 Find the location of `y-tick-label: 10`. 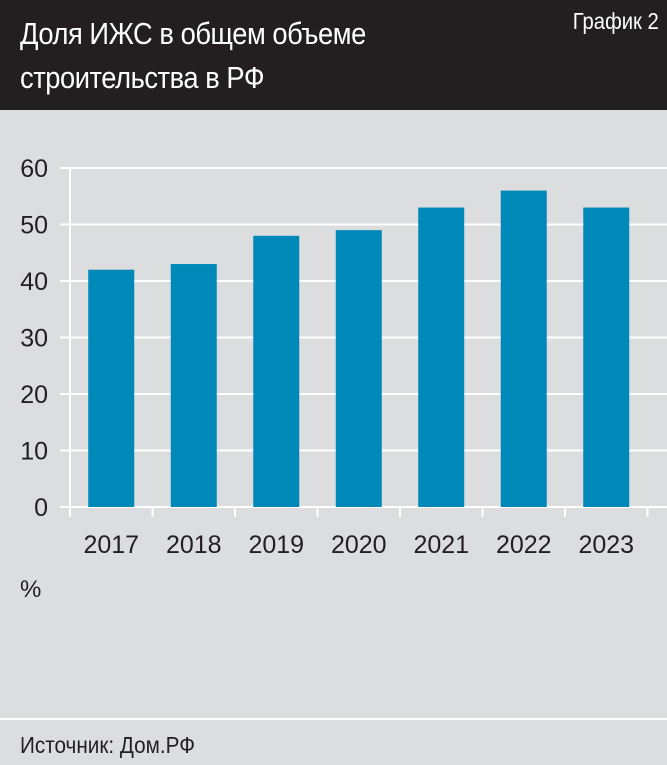

y-tick-label: 10 is located at coordinates (34, 452).